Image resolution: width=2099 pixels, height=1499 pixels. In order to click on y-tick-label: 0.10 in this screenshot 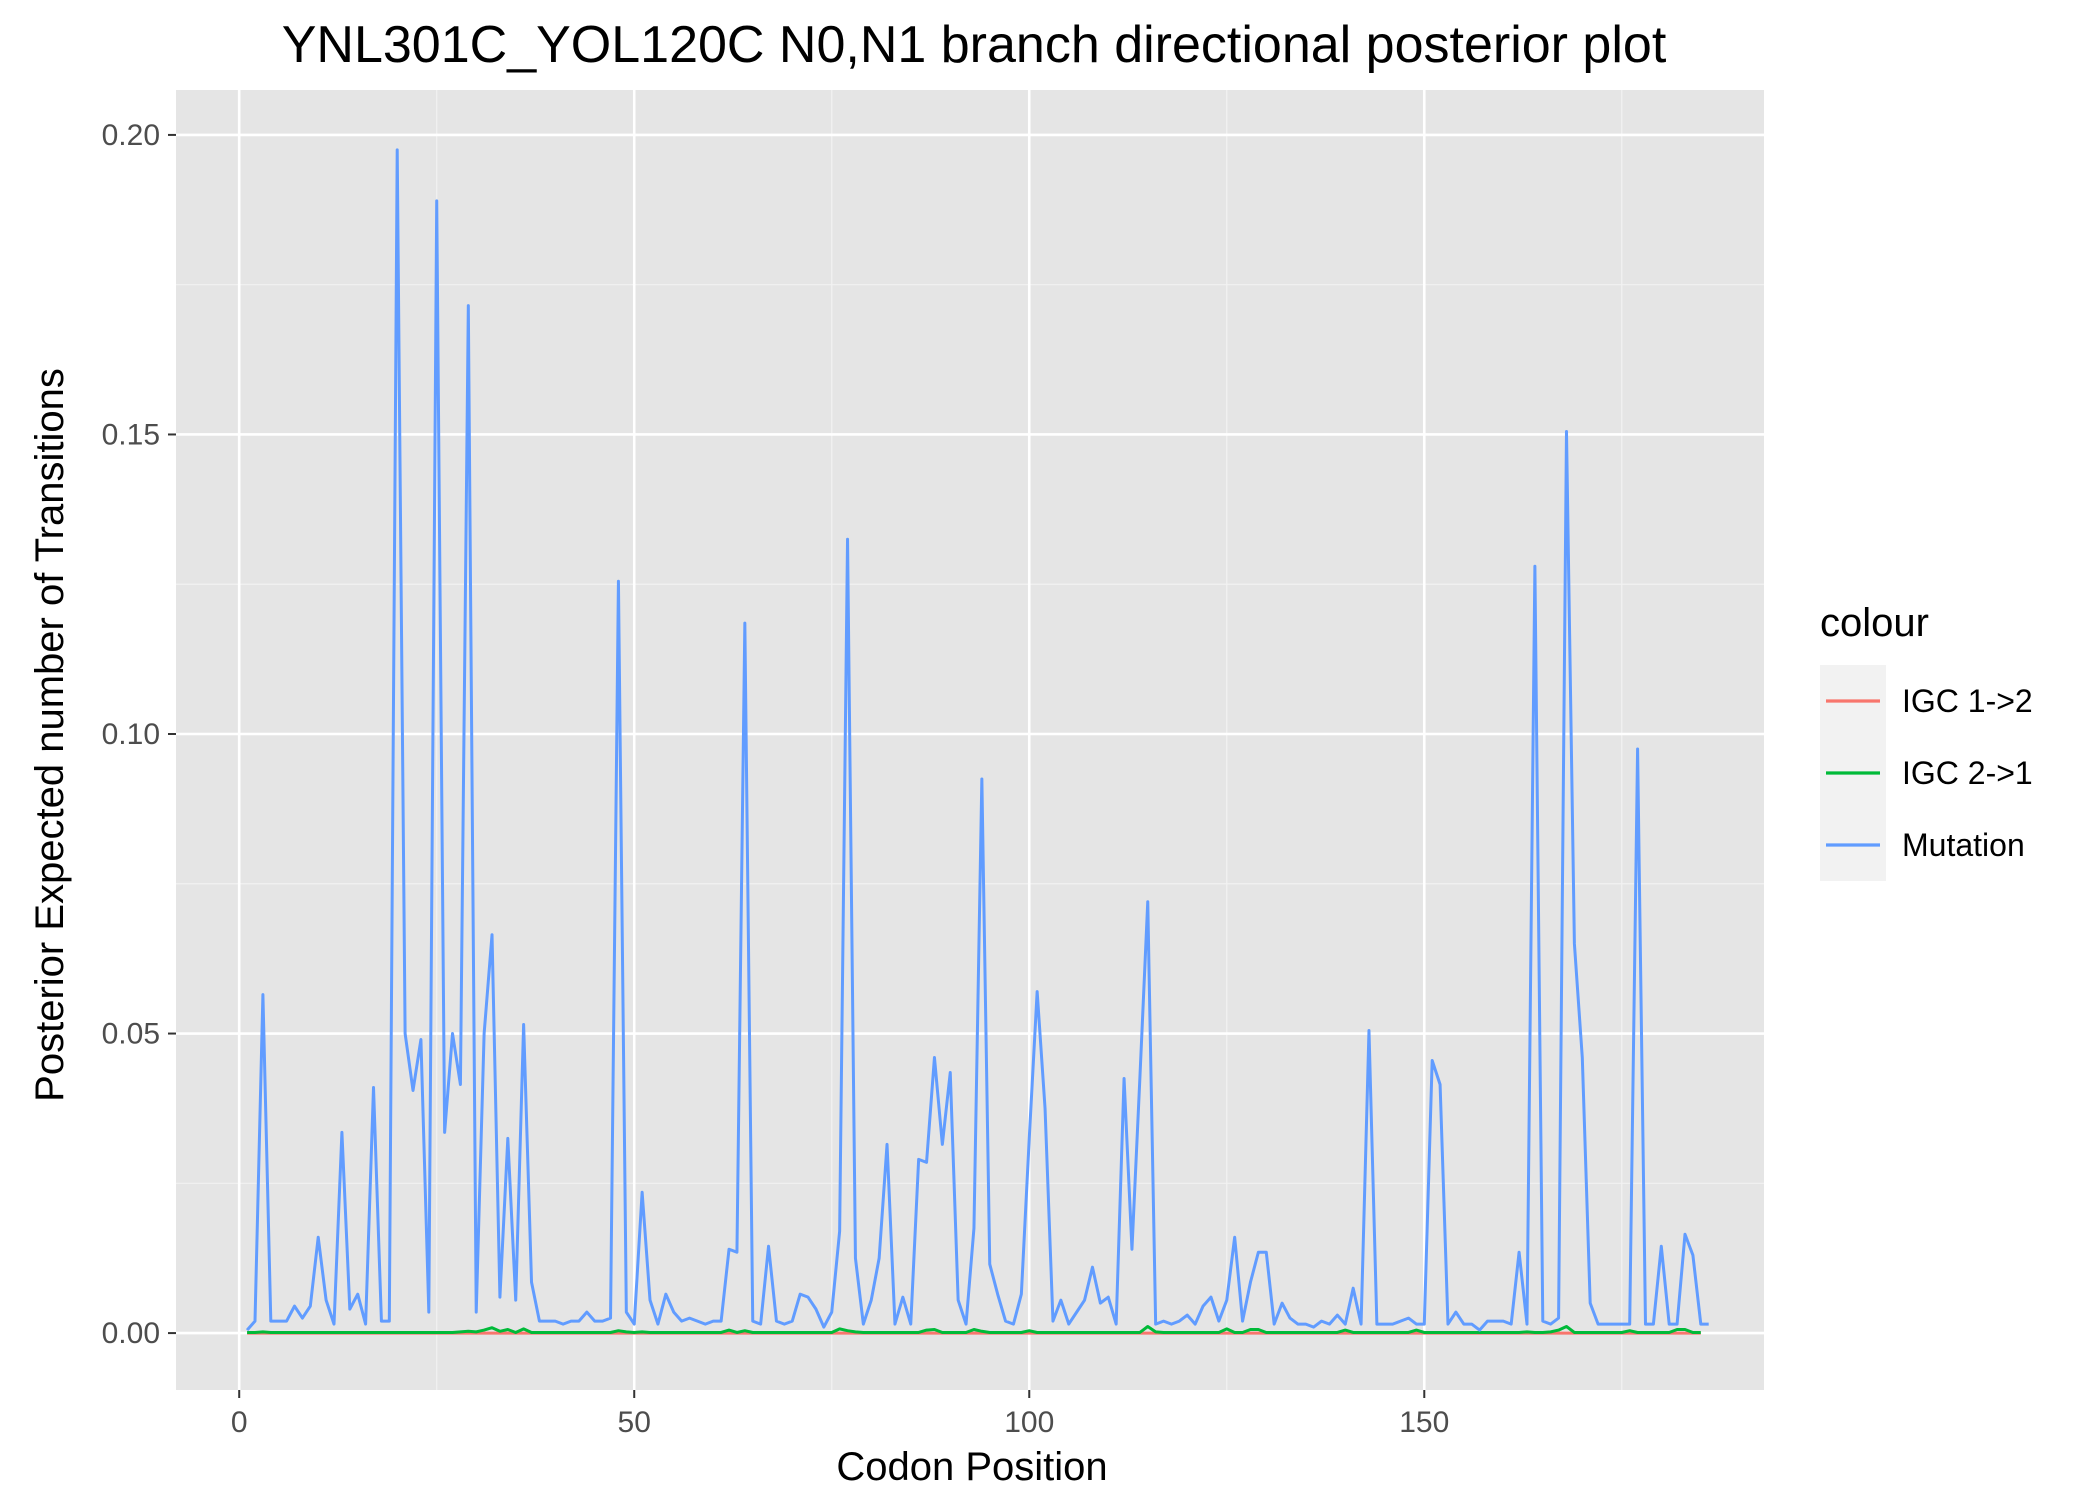, I will do `click(131, 734)`.